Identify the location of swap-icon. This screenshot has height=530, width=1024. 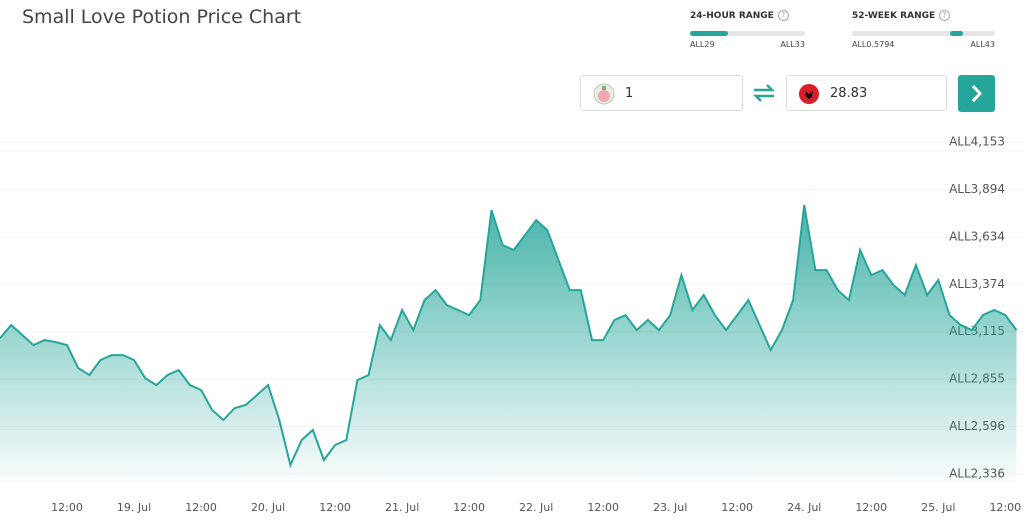
(764, 93).